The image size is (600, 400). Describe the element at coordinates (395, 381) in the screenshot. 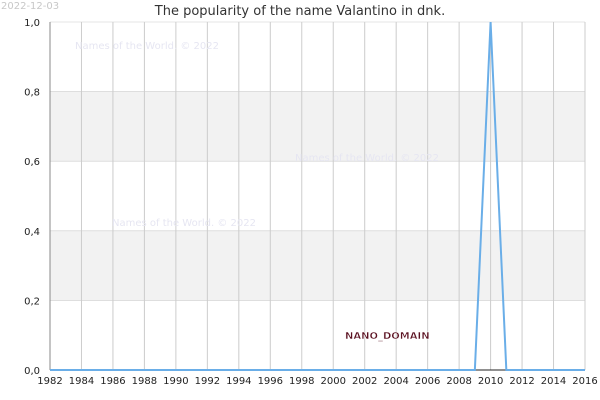

I see `x-tick-label: 2004` at that location.